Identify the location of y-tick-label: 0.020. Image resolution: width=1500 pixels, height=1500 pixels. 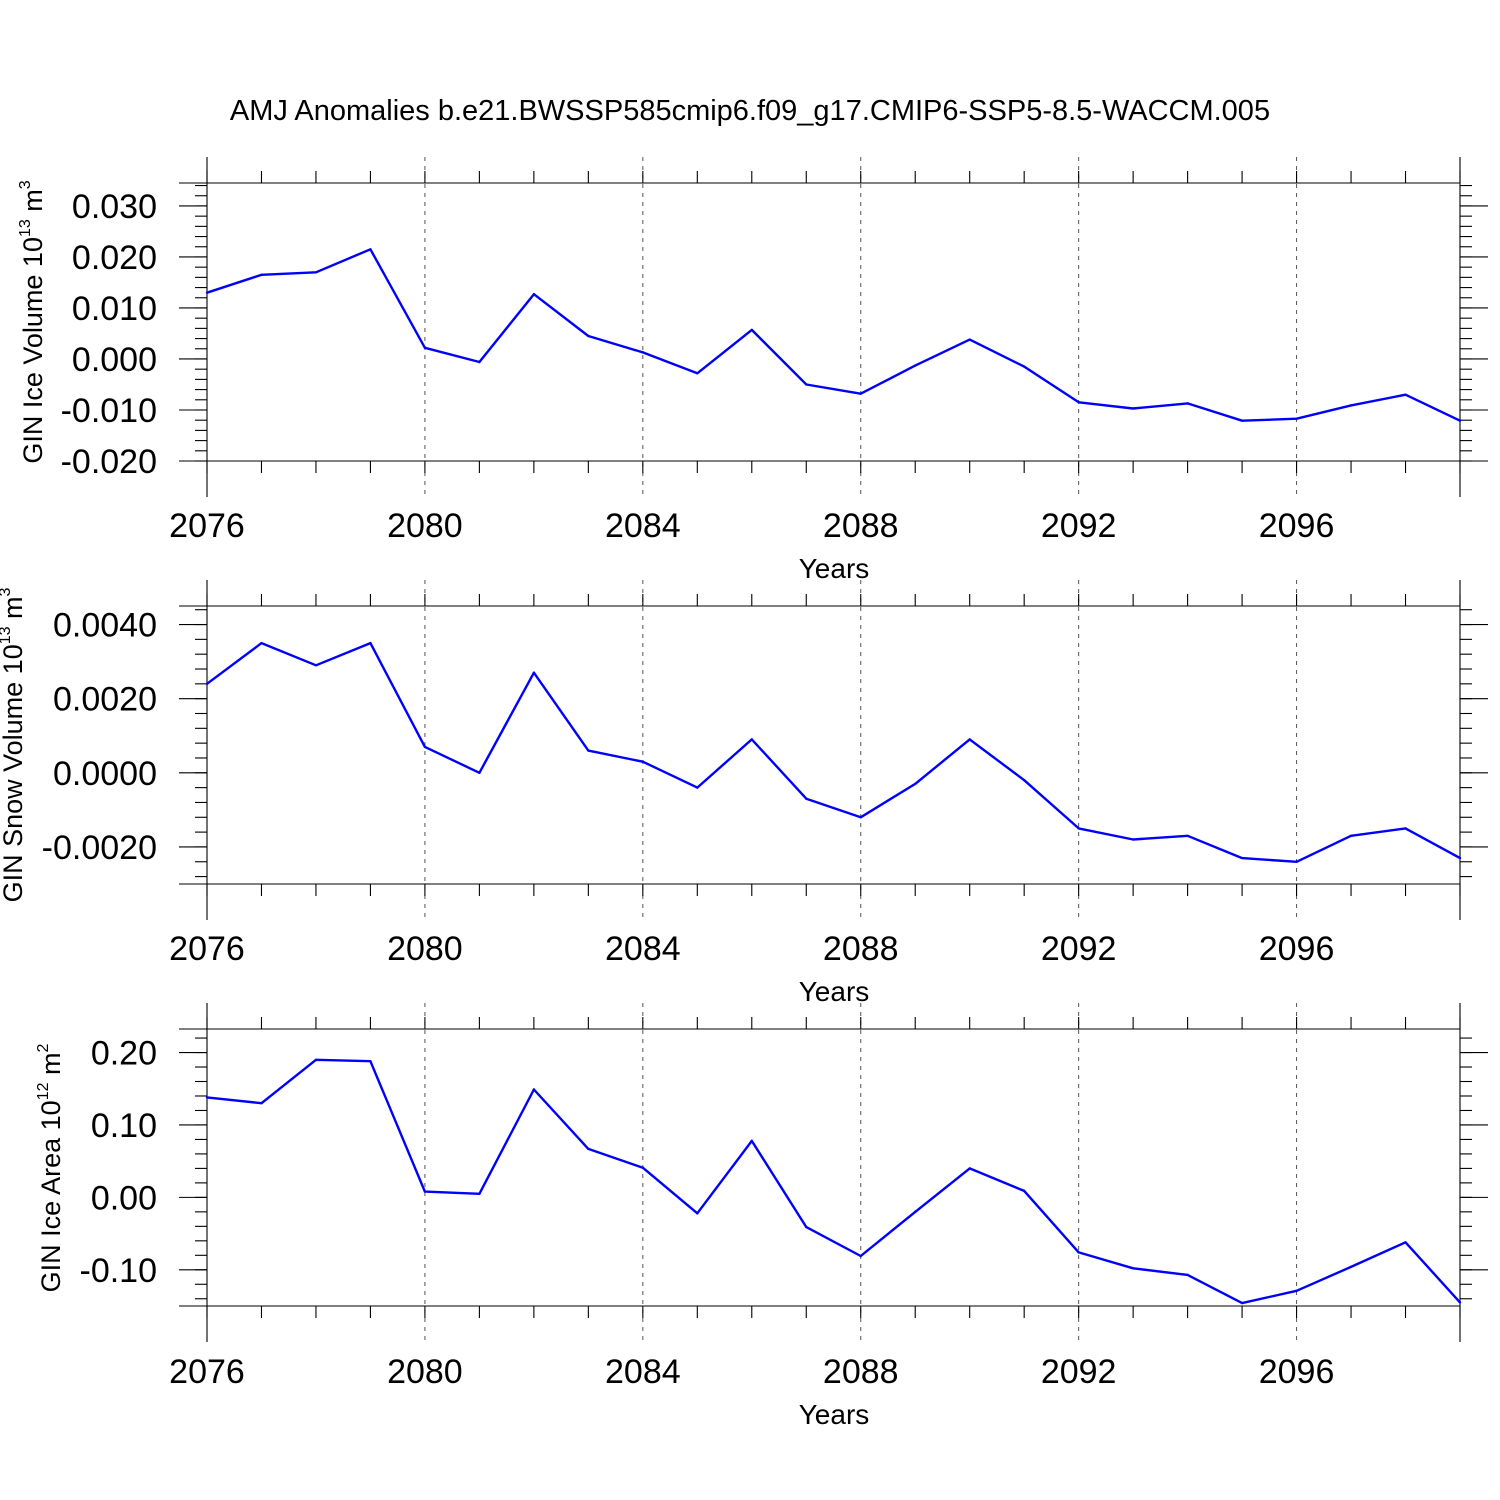
(114, 258).